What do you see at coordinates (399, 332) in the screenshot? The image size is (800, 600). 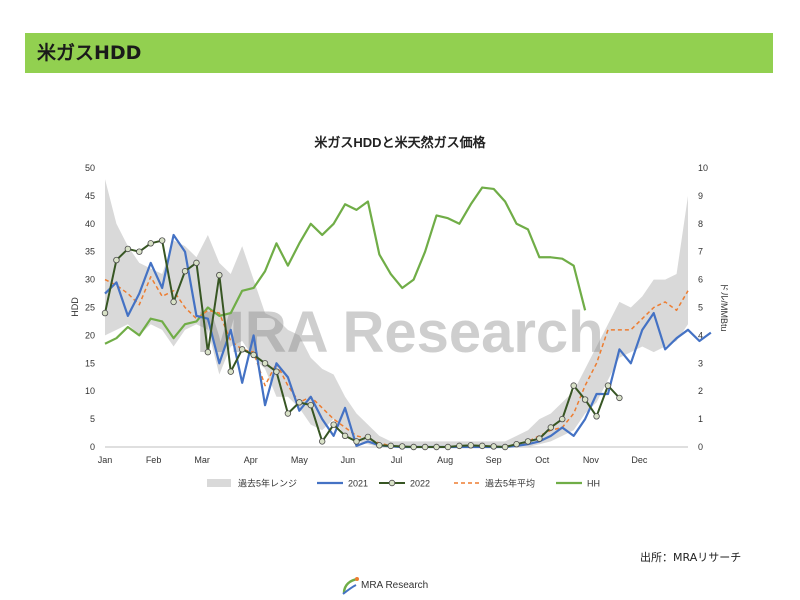 I see `watermark: MRA Research` at bounding box center [399, 332].